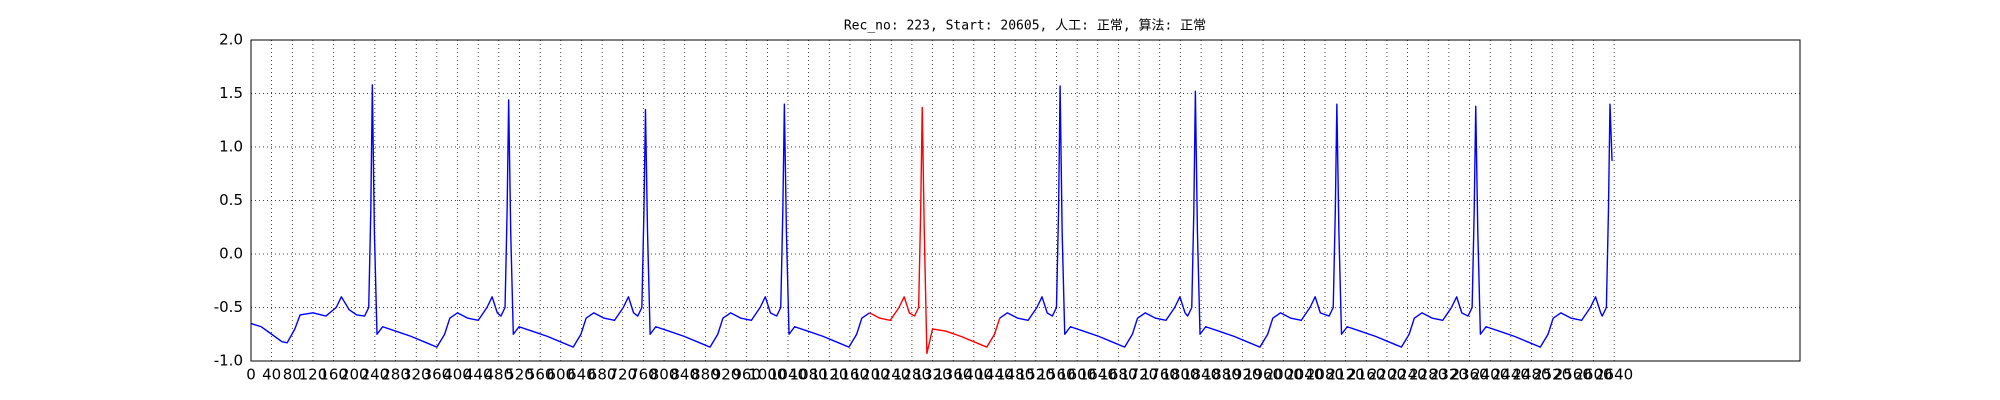 The width and height of the screenshot is (2000, 400). What do you see at coordinates (1346, 375) in the screenshot?
I see `x-tick-label: 2120` at bounding box center [1346, 375].